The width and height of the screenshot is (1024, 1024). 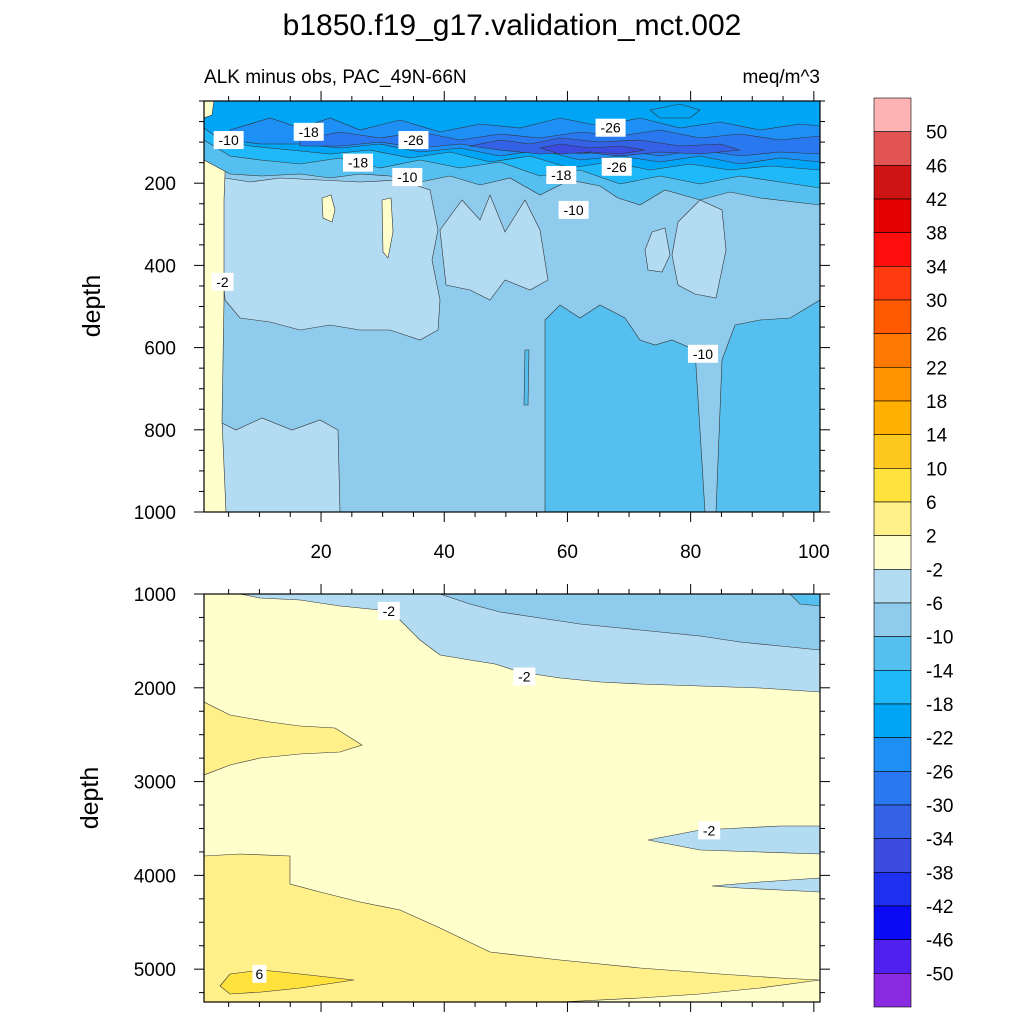 What do you see at coordinates (936, 166) in the screenshot?
I see `colorbar-label: 46` at bounding box center [936, 166].